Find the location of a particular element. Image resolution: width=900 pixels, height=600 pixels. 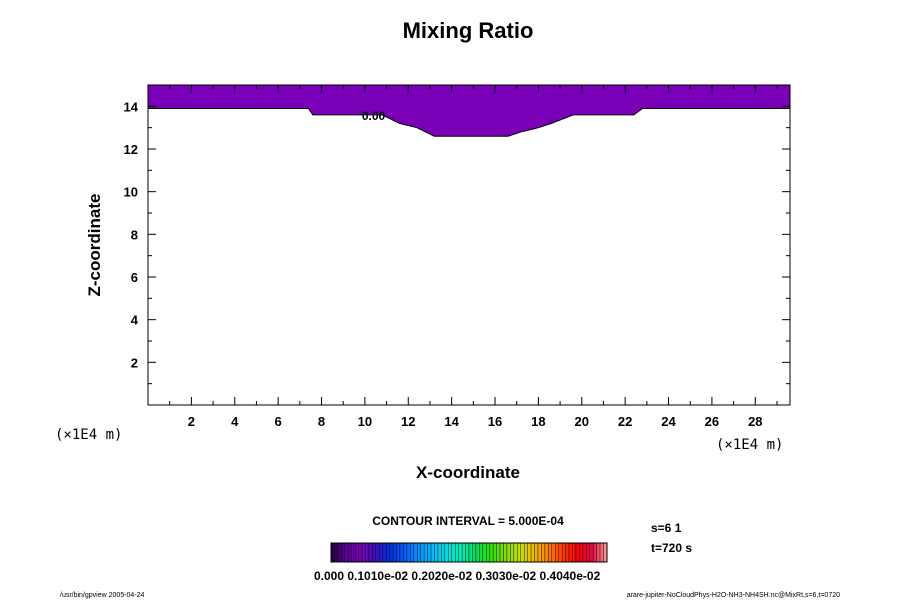

y-tick-label: 12 is located at coordinates (131, 149).